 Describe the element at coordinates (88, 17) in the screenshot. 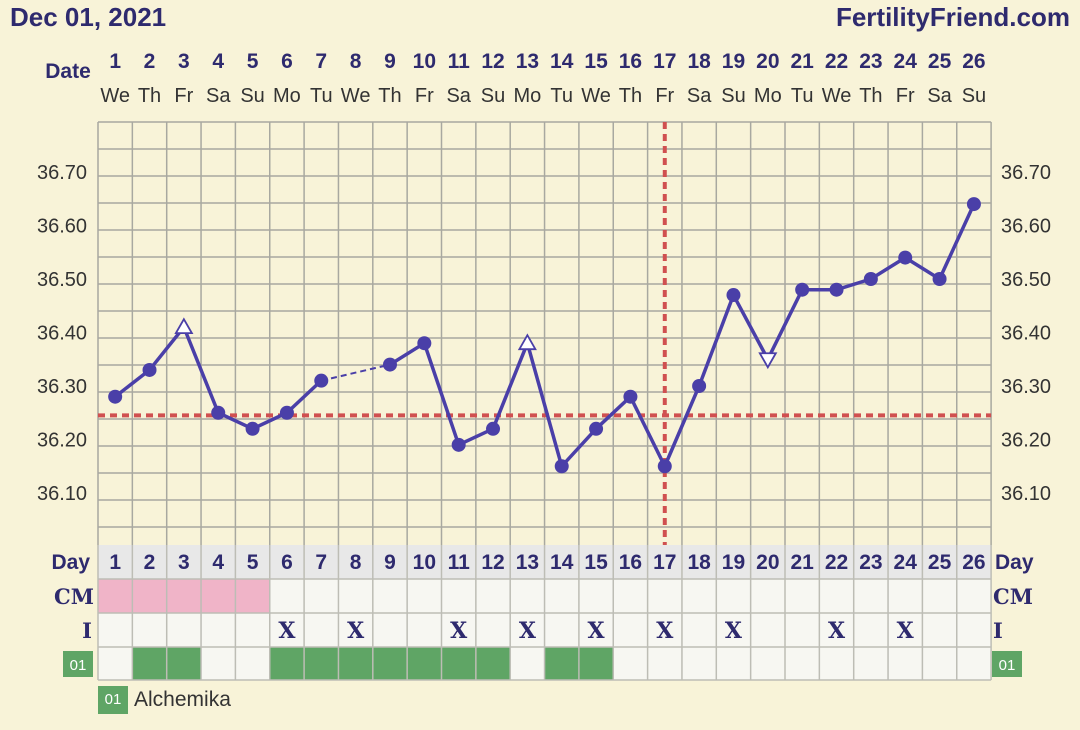

I see `chart-date: Dec 01, 2021` at that location.